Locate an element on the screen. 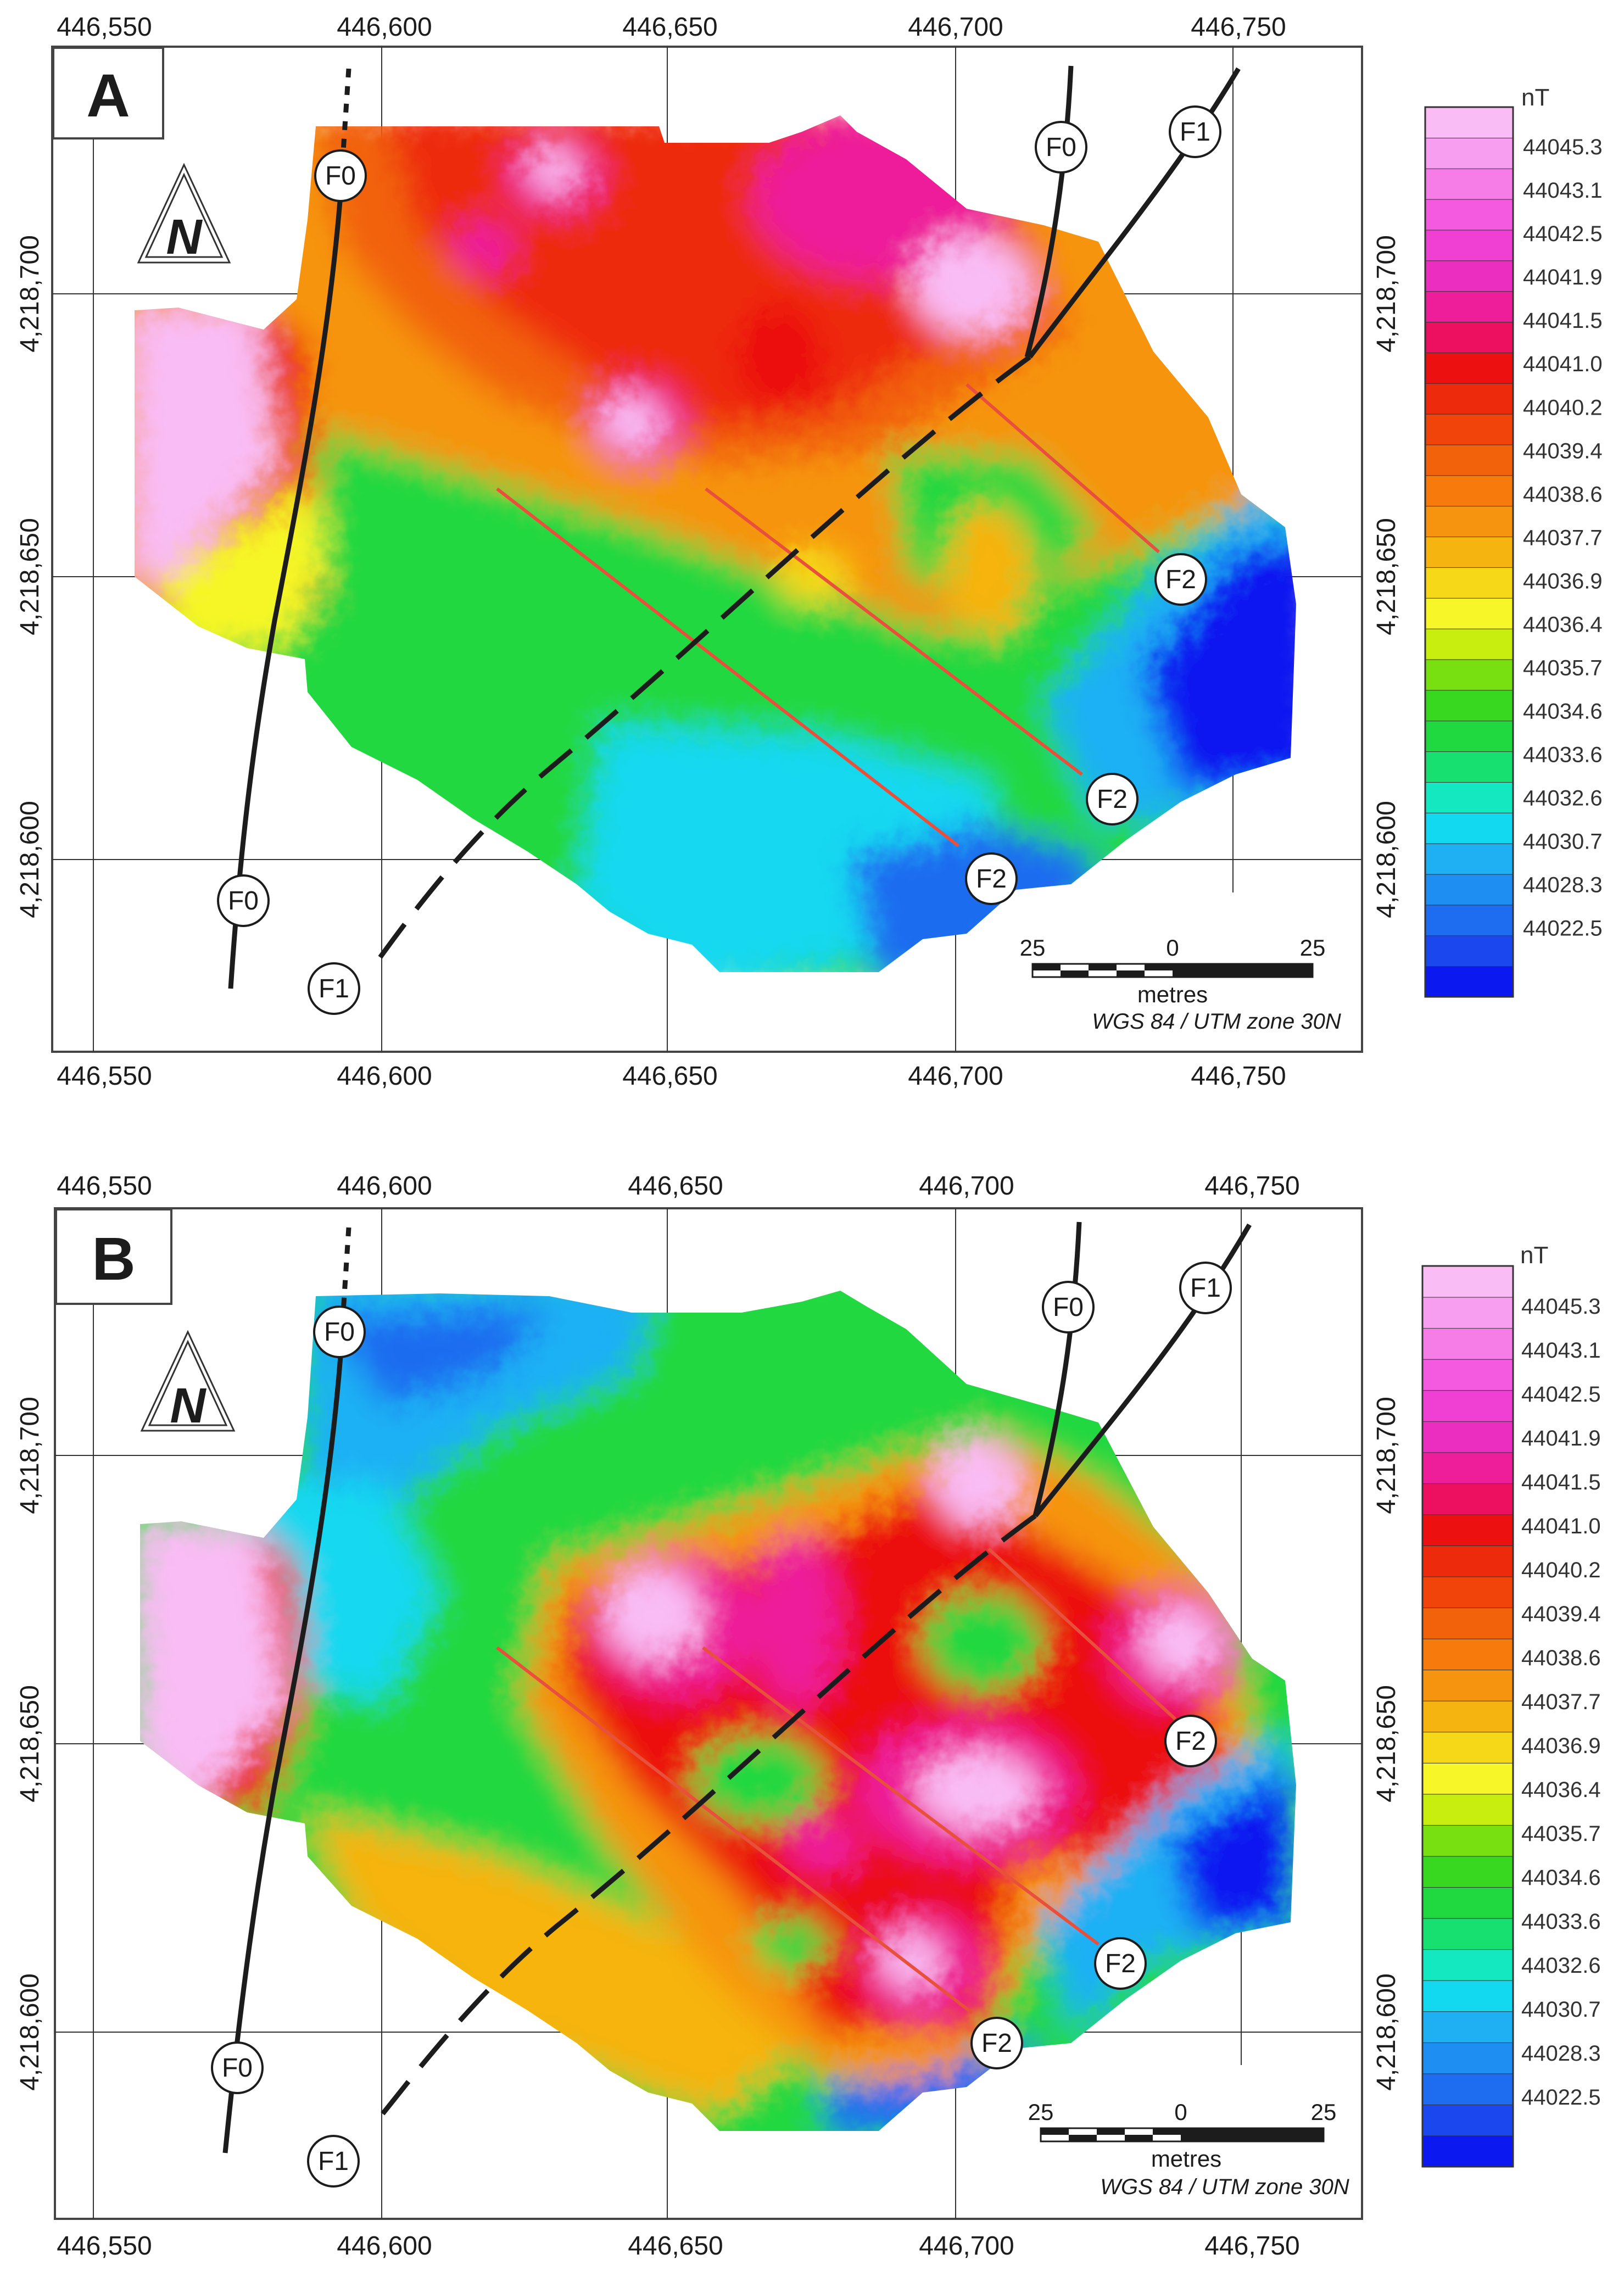  fault-label-f0-top: F0 is located at coordinates (339, 1331).